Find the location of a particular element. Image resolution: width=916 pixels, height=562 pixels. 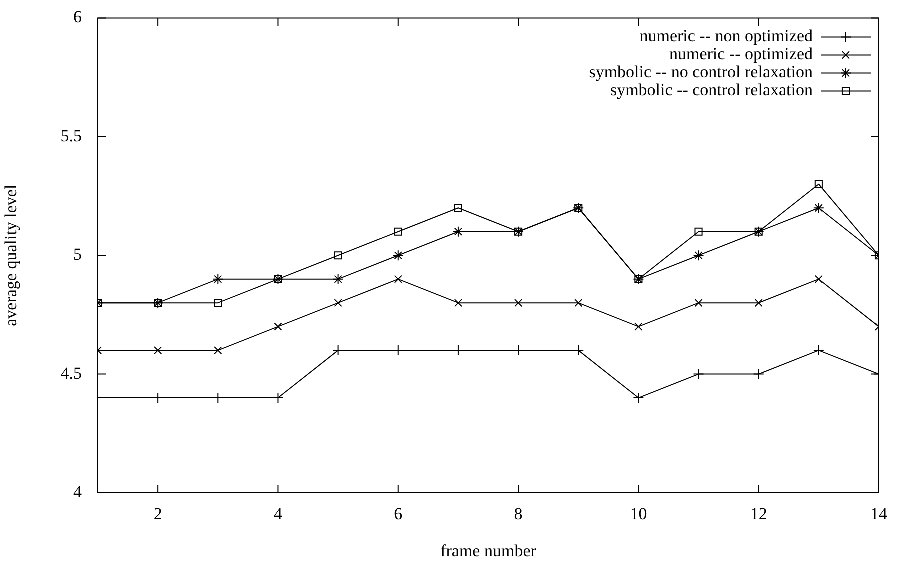

legend-label: symbolic -- control relaxation is located at coordinates (712, 90).